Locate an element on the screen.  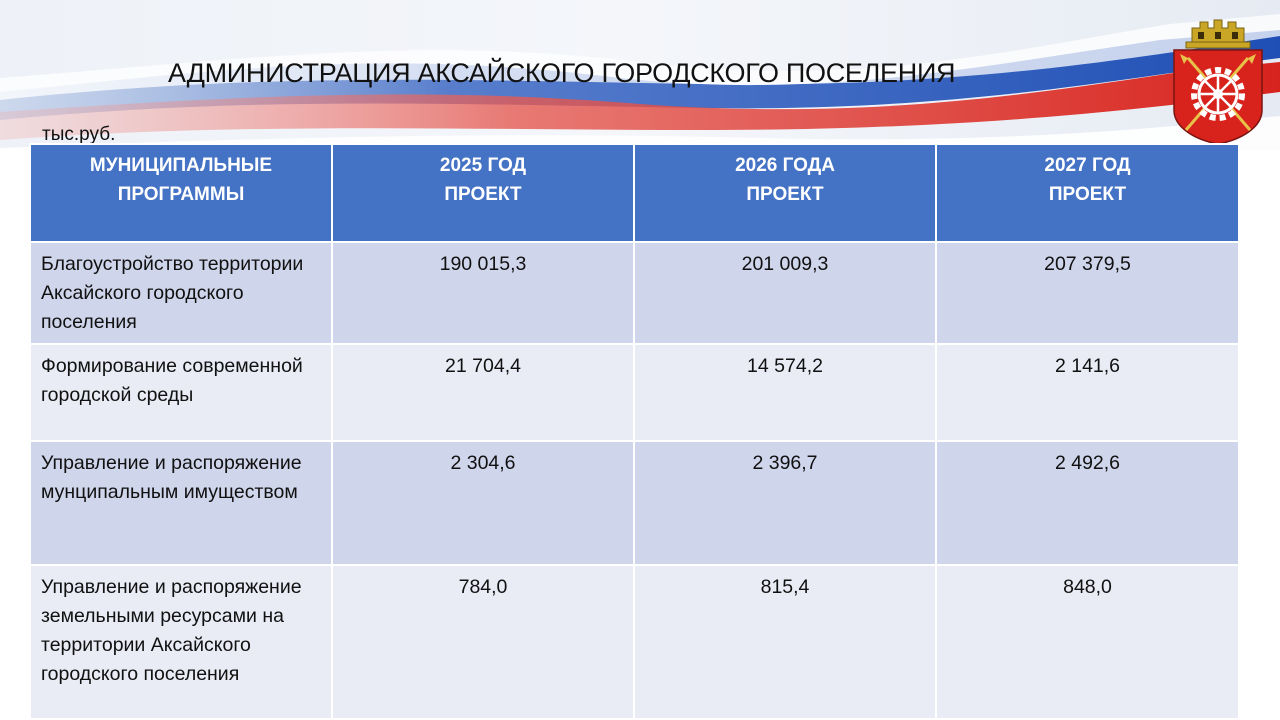
column-header-programs: МУНИЦИПАЛЬНЫЕ ПРОГРАММЫ is located at coordinates (181, 193).